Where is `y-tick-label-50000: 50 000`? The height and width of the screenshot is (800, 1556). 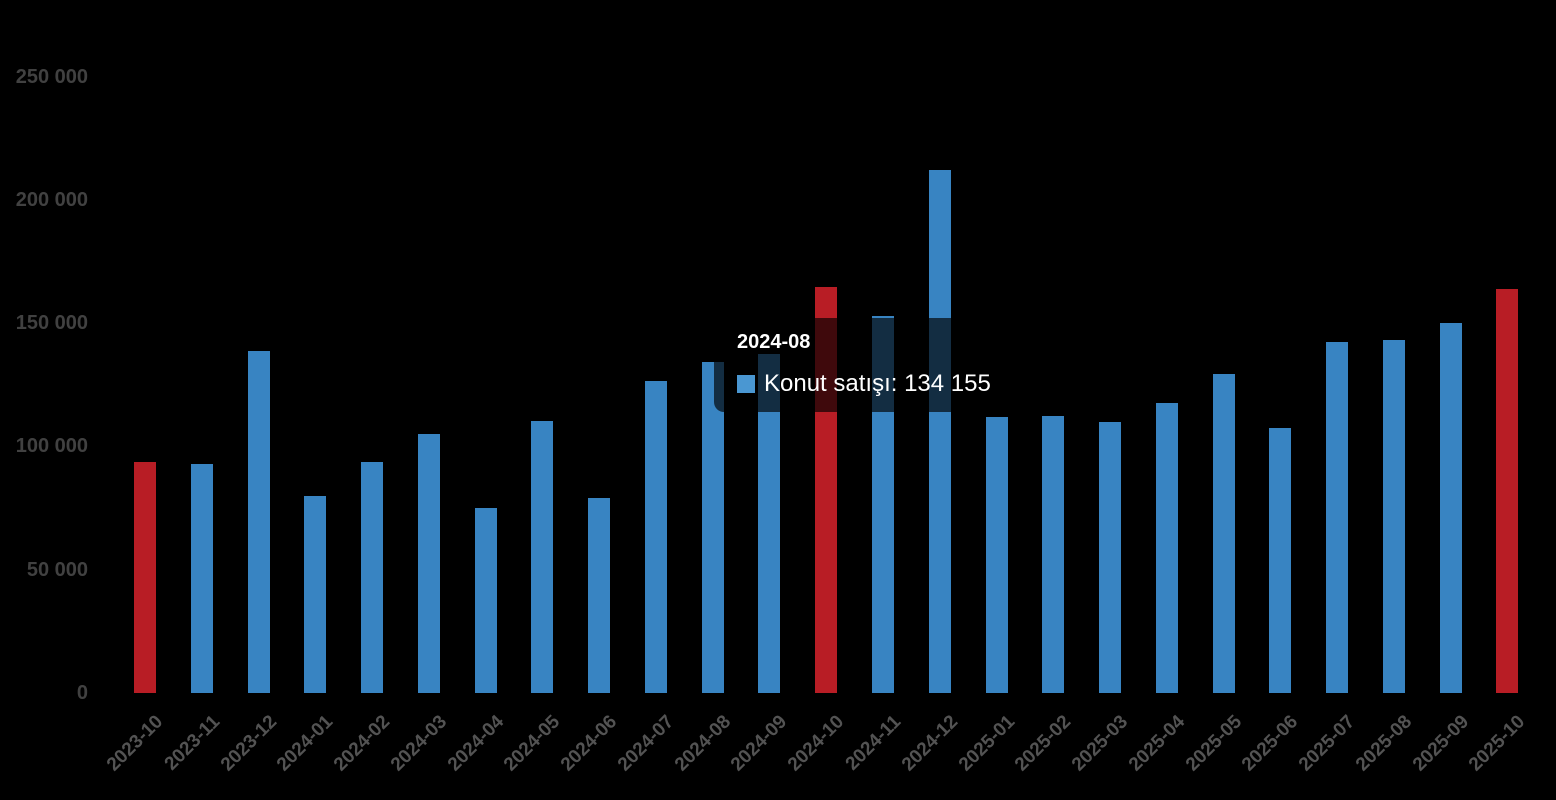 y-tick-label-50000: 50 000 is located at coordinates (57, 569).